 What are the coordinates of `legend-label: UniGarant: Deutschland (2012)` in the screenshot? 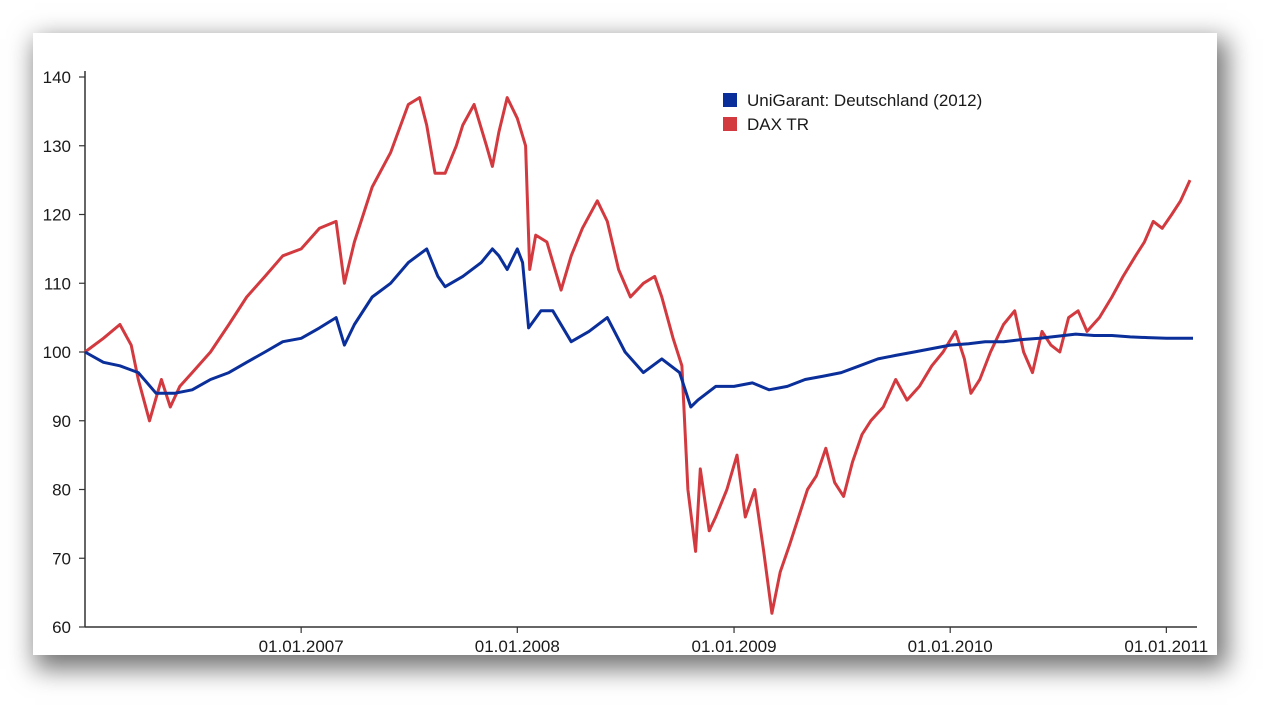 It's located at (864, 100).